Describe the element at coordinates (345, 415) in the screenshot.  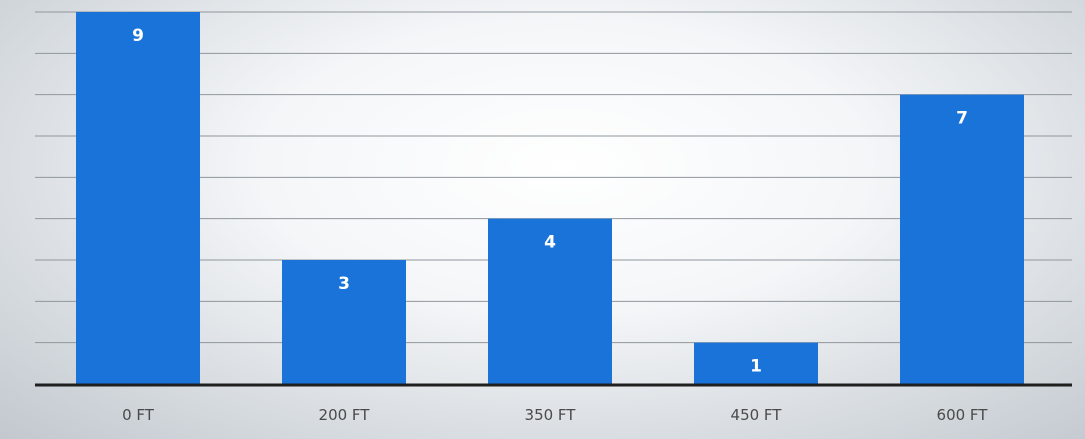
I see `x-tick-label: 200 FT` at that location.